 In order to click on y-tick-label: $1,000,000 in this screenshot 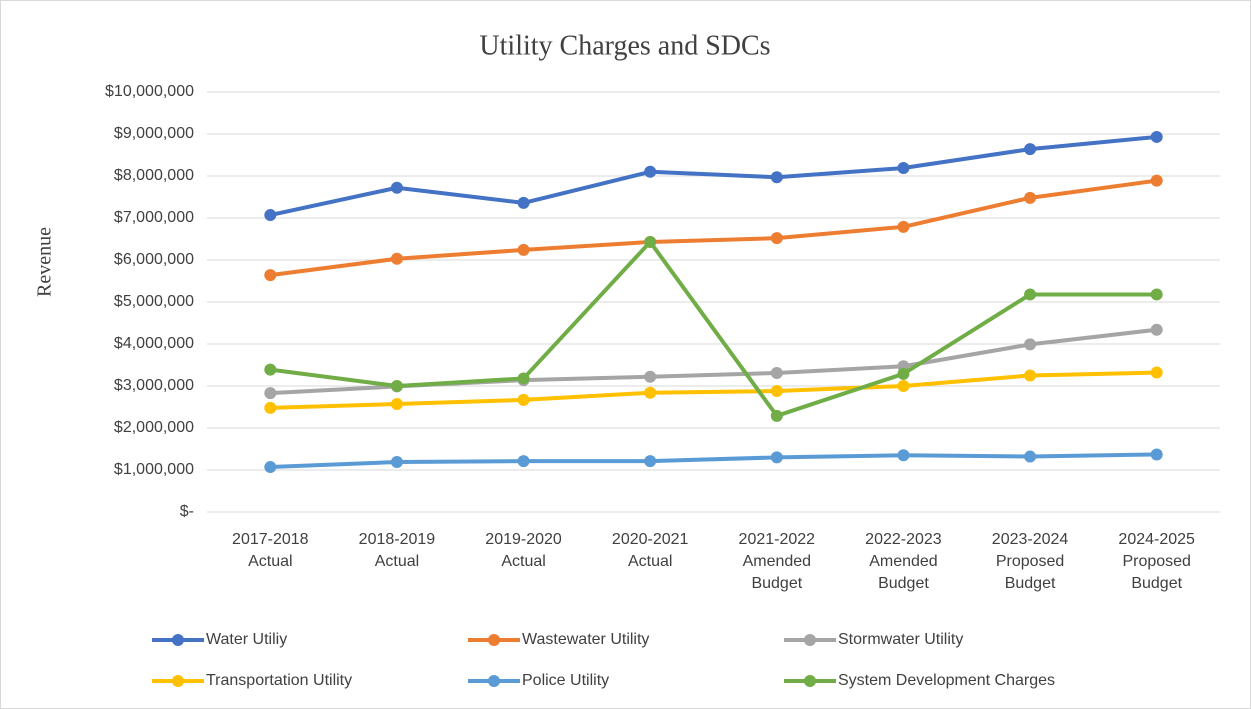, I will do `click(154, 469)`.